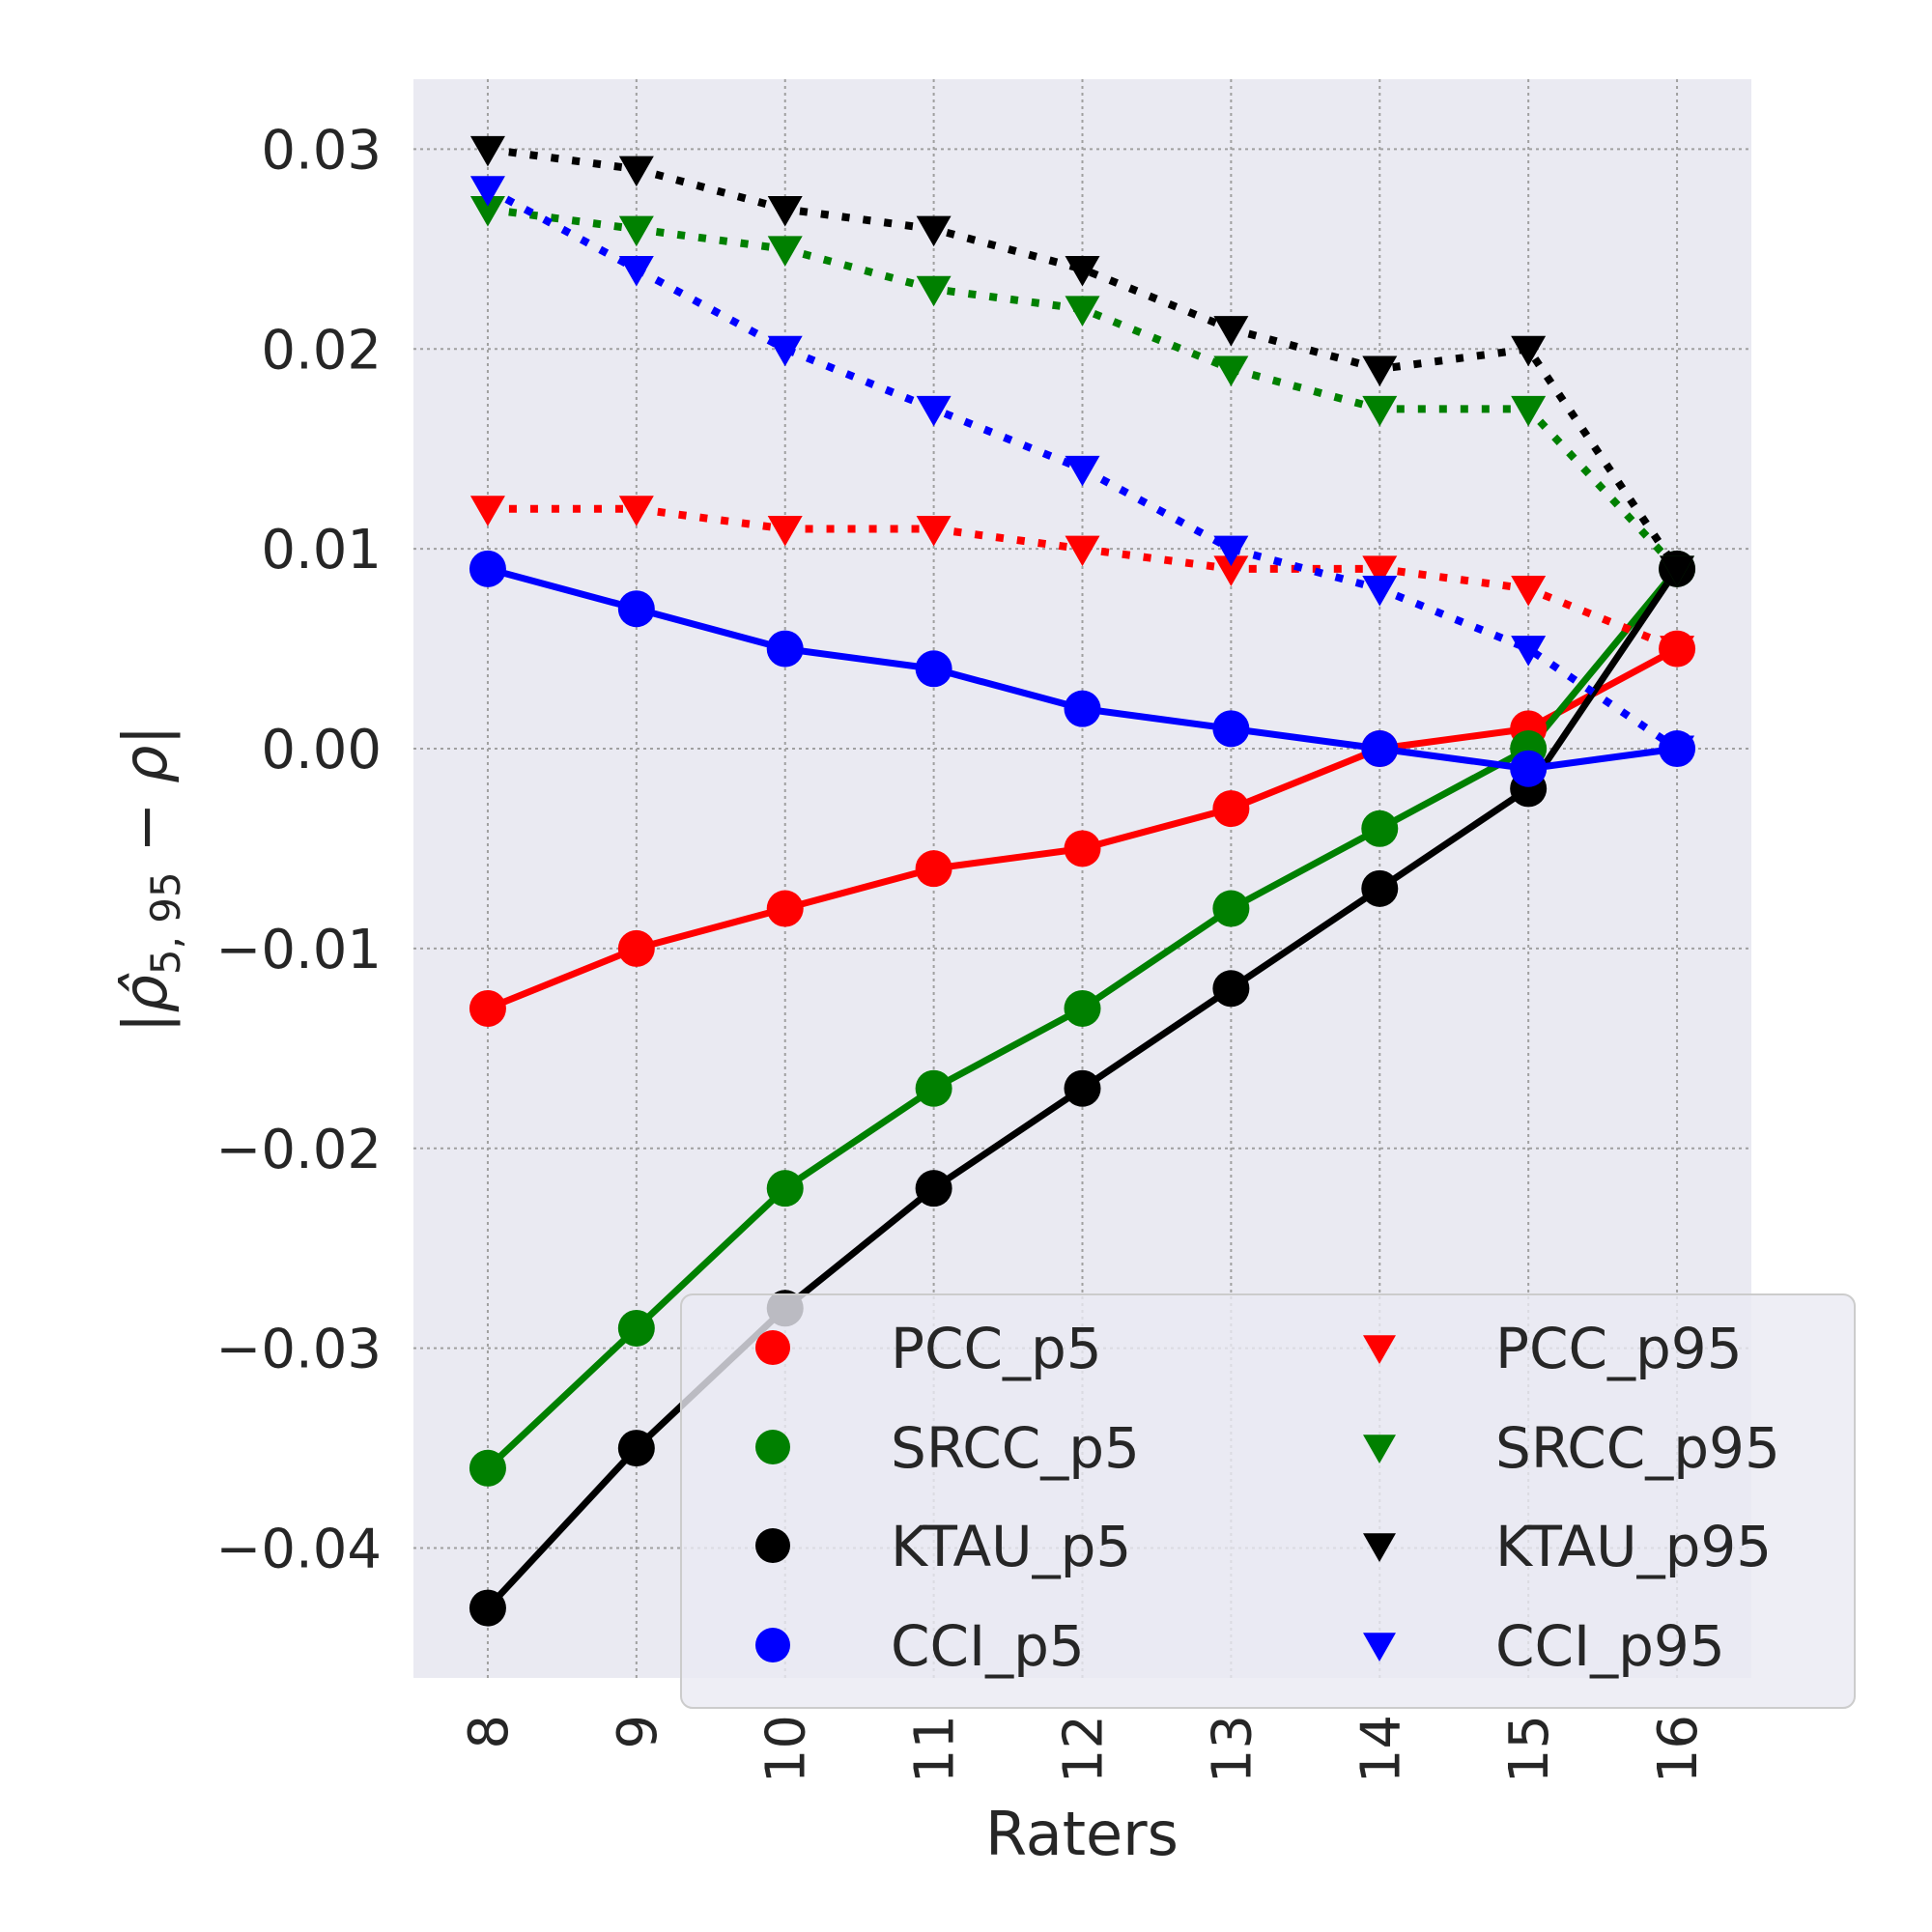 Image resolution: width=1932 pixels, height=1932 pixels. What do you see at coordinates (321, 750) in the screenshot?
I see `y-tick-label: 0.00` at bounding box center [321, 750].